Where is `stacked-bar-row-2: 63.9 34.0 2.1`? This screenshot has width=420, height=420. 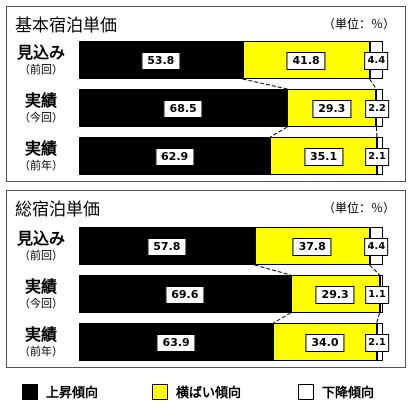 stacked-bar-row-2: 63.9 34.0 2.1 is located at coordinates (234, 342).